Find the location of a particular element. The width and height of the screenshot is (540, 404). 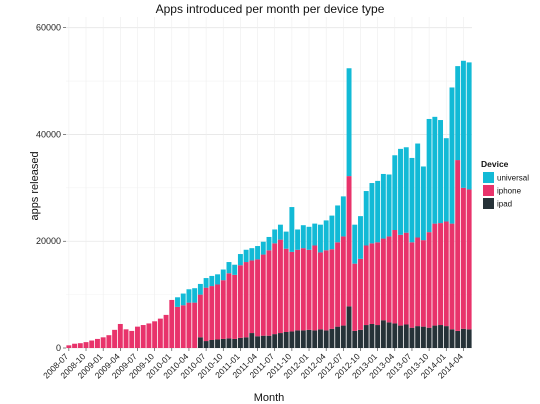

legend-swatch-ipad is located at coordinates (488, 203).